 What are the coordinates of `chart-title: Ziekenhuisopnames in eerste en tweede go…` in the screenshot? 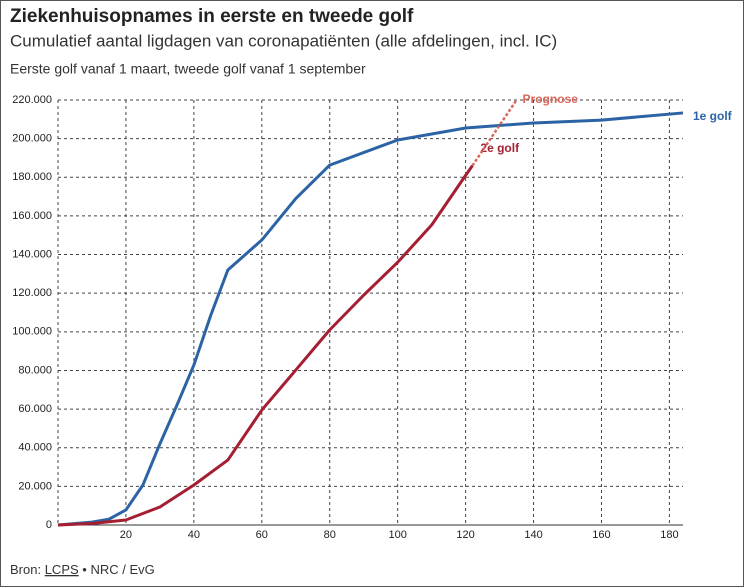 It's located at (212, 16).